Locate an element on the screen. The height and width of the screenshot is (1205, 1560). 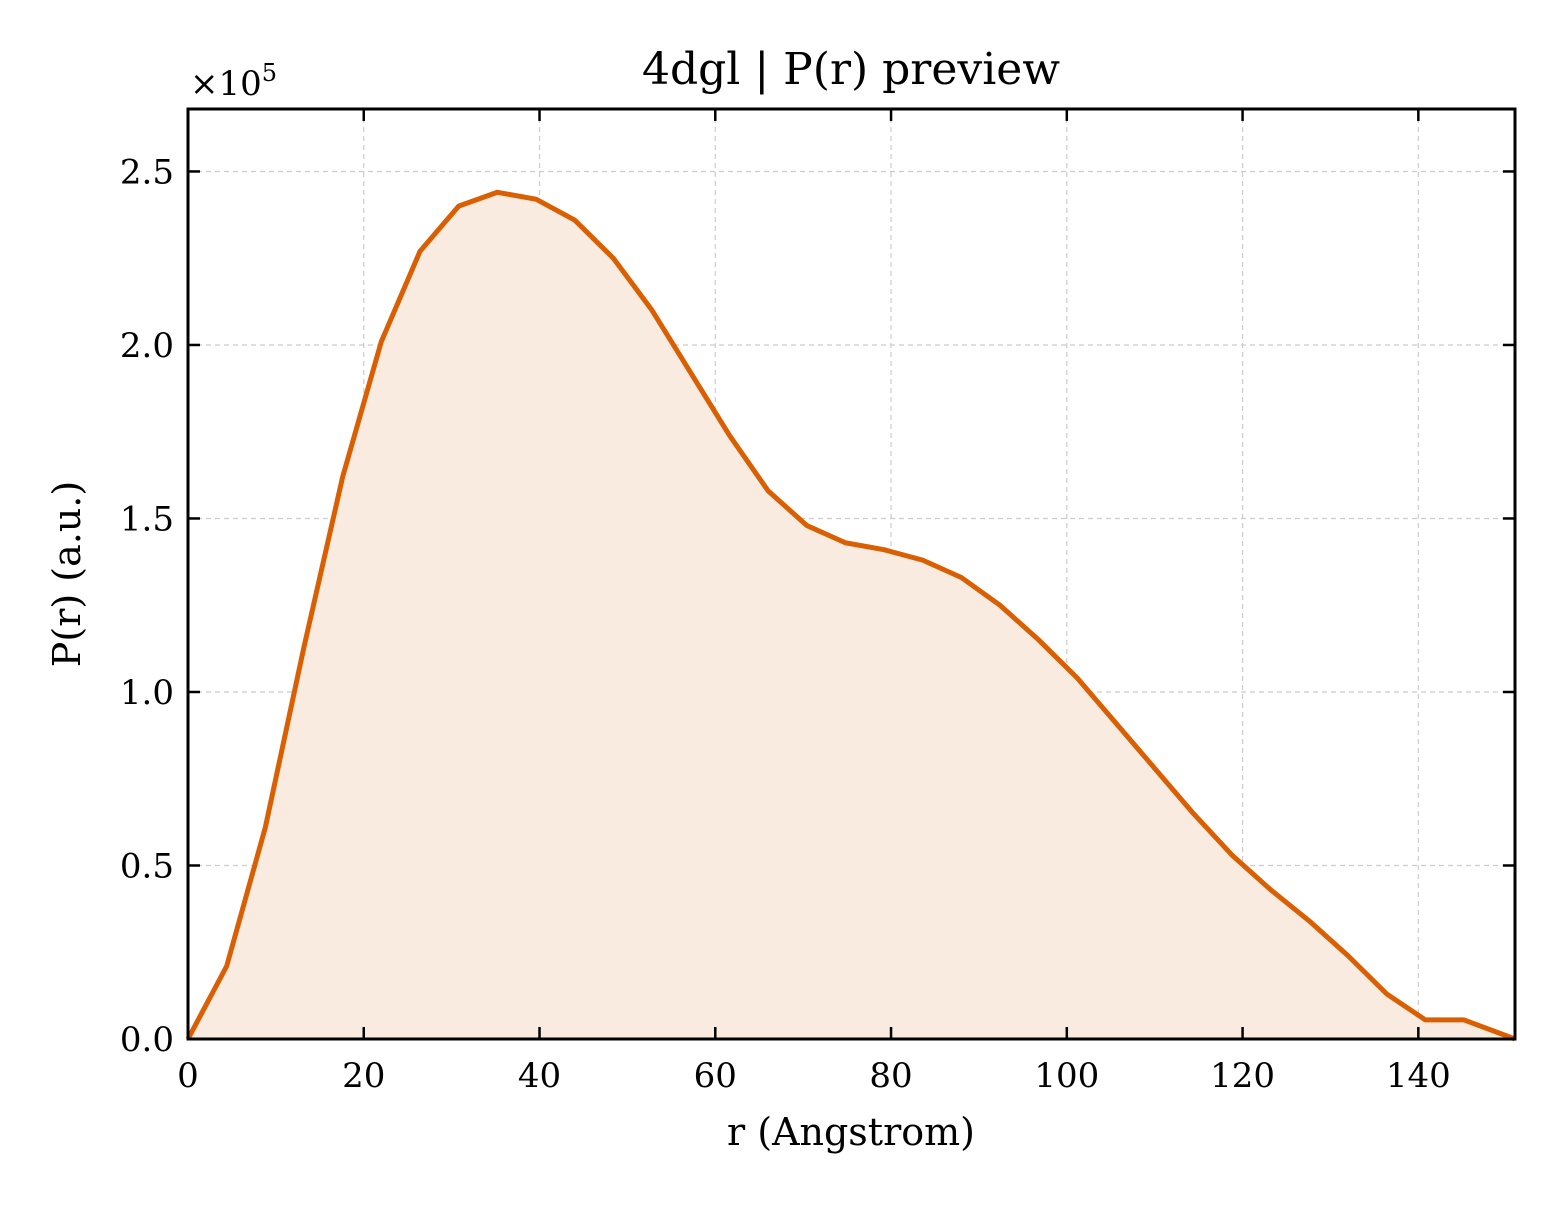
y-tick-label: 0.5 is located at coordinates (147, 866).